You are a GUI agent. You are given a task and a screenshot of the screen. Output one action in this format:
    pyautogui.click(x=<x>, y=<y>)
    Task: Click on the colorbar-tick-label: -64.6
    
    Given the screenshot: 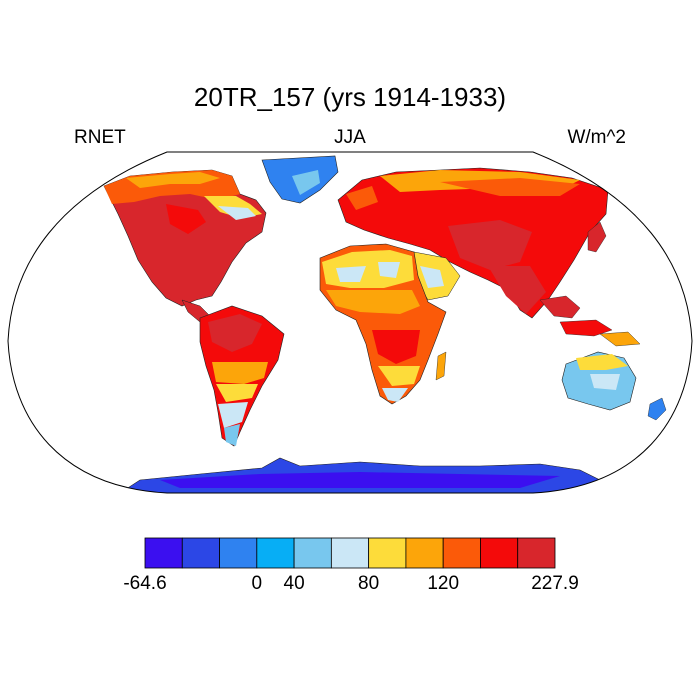 What is the action you would take?
    pyautogui.click(x=145, y=583)
    